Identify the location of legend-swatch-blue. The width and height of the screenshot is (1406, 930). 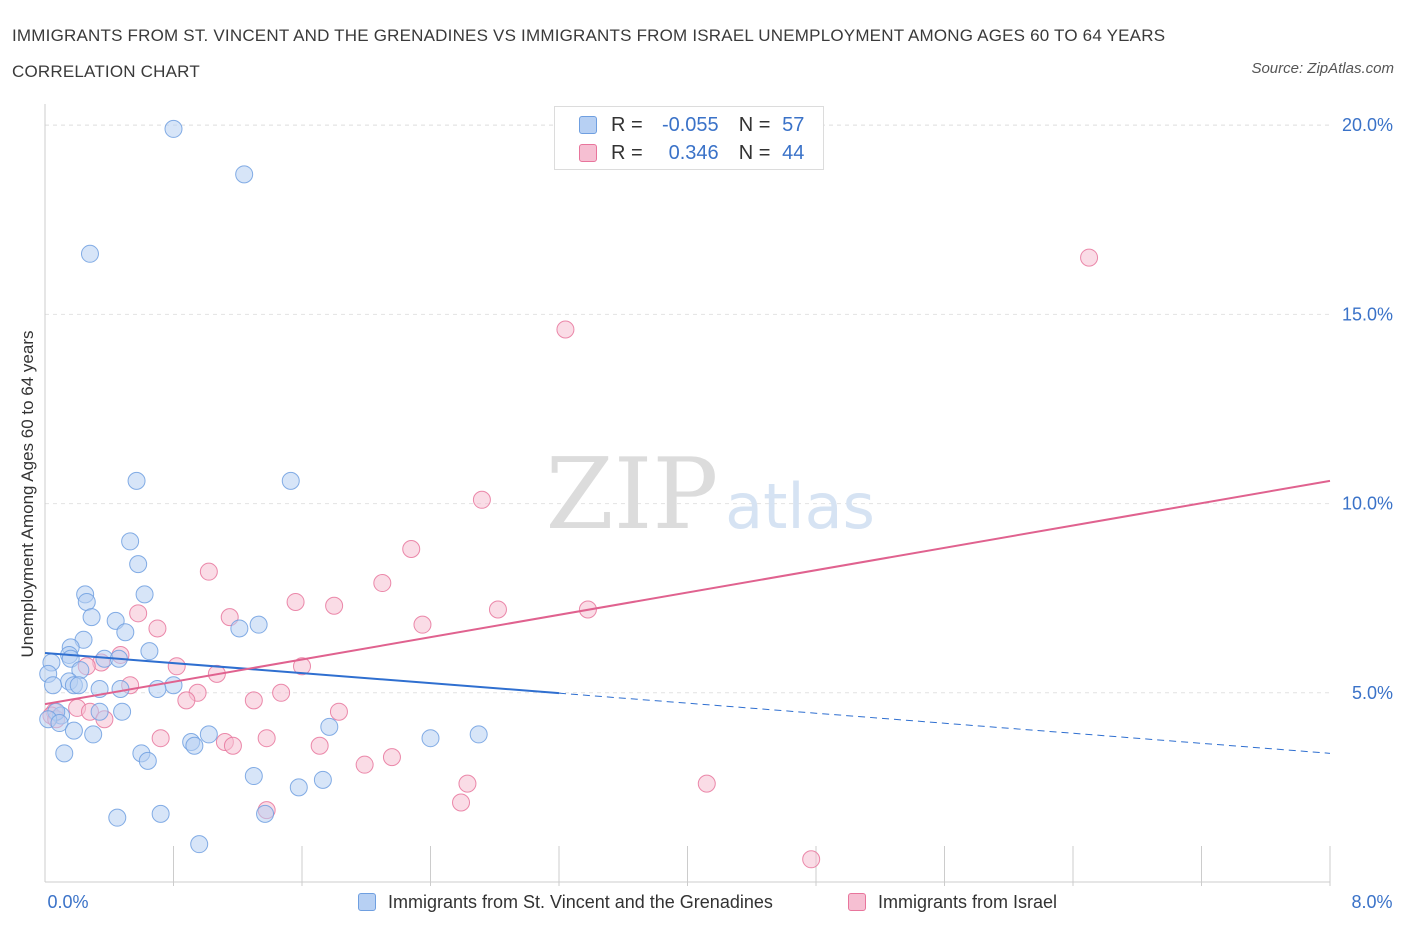
(367, 902).